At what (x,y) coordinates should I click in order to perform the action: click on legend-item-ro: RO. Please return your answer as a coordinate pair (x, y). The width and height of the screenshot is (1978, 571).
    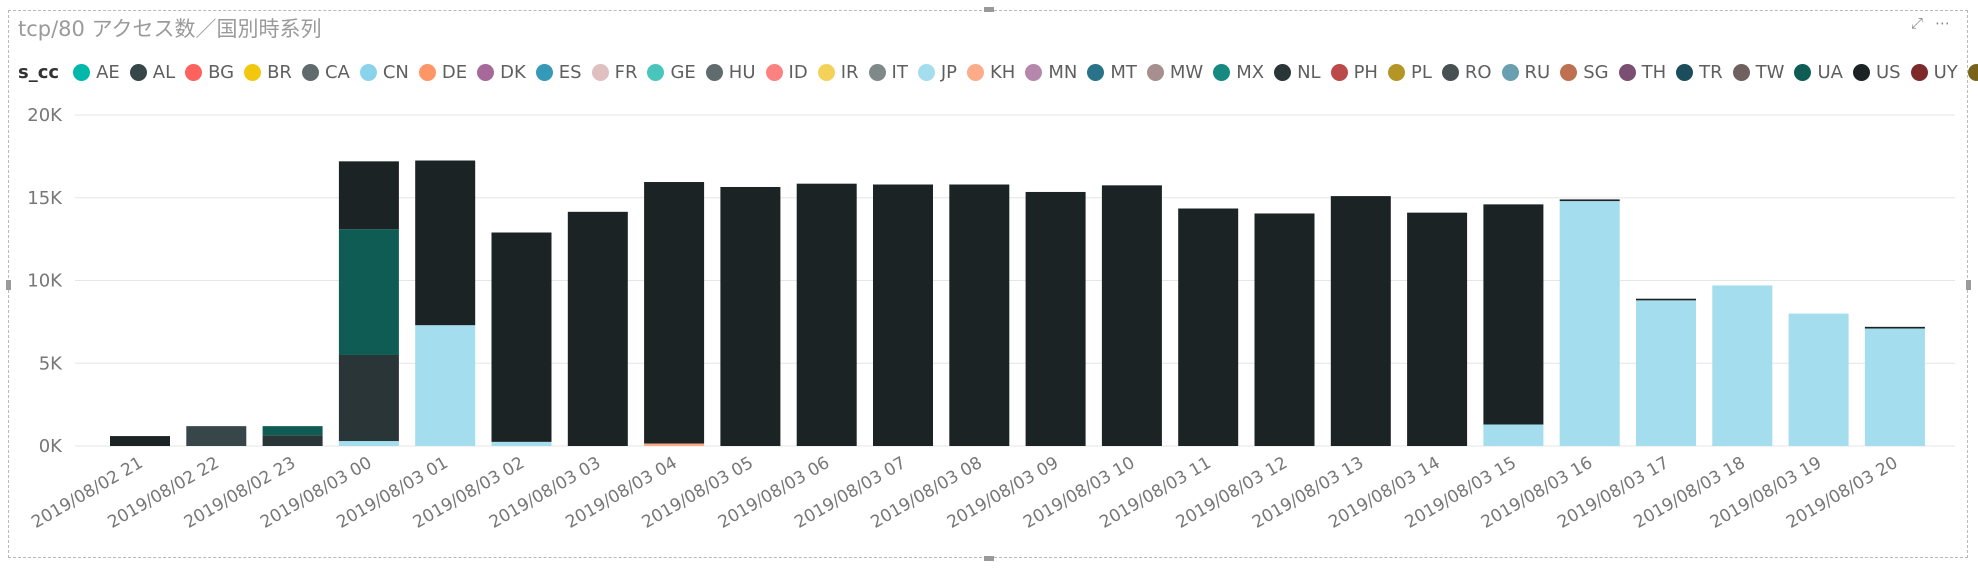
    Looking at the image, I should click on (1466, 72).